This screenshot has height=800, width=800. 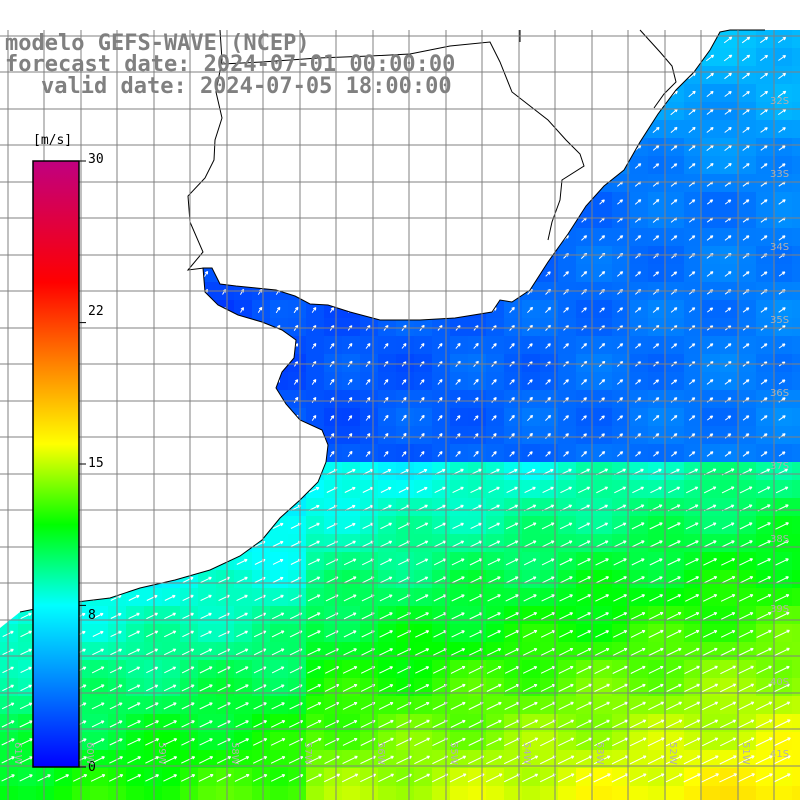 What do you see at coordinates (780, 682) in the screenshot?
I see `lat-label-40s: 40S` at bounding box center [780, 682].